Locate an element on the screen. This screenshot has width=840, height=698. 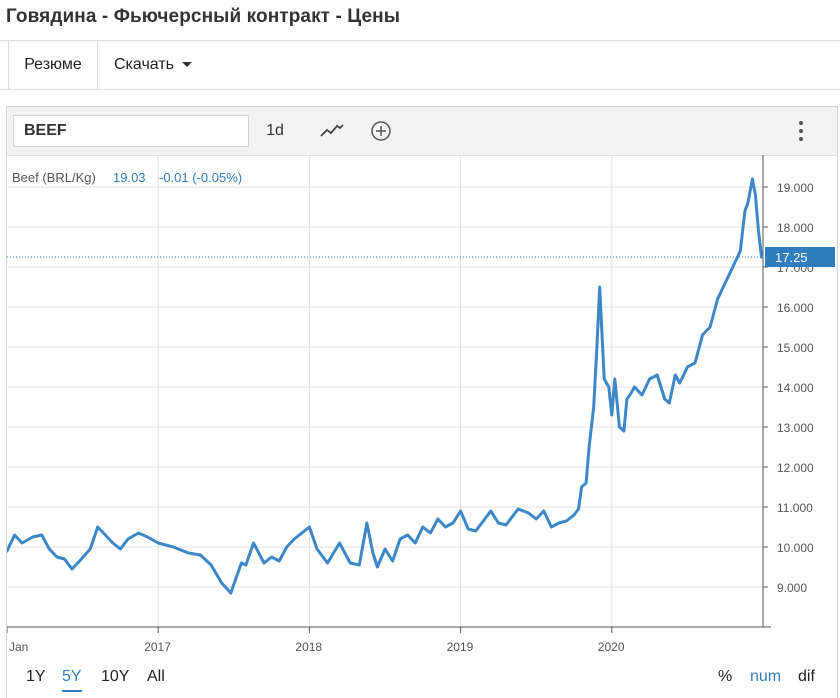
x-tick-label: 2019 is located at coordinates (460, 647).